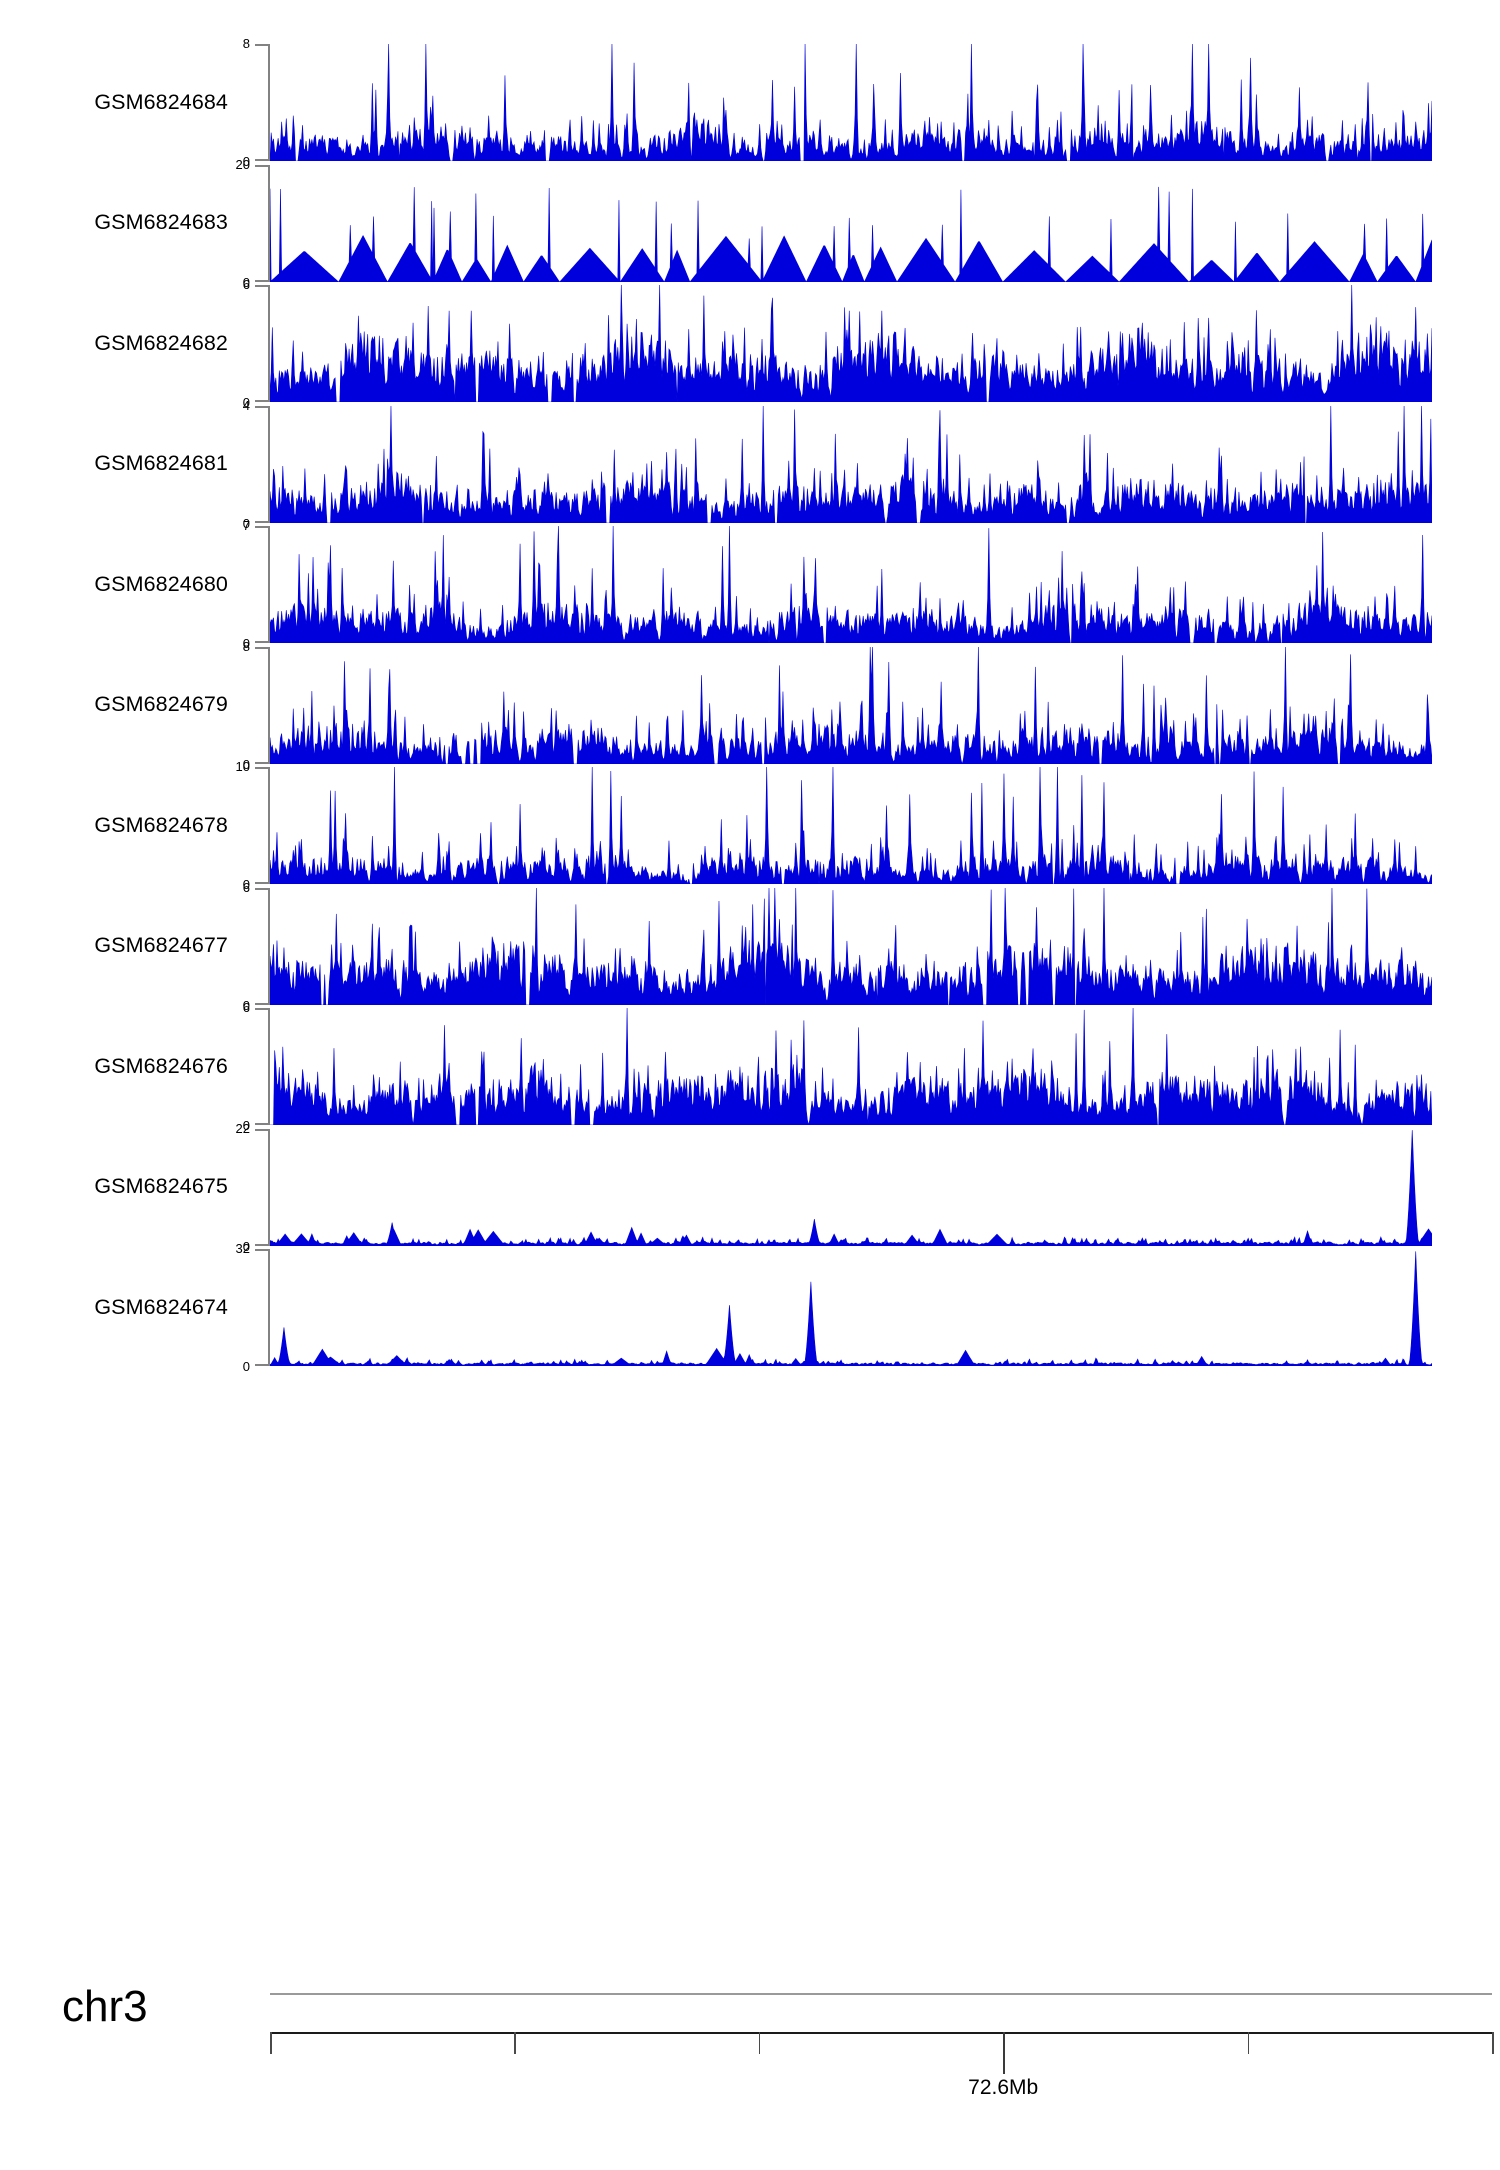 The image size is (1500, 2170). What do you see at coordinates (881, 1994) in the screenshot?
I see `ideogram-line` at bounding box center [881, 1994].